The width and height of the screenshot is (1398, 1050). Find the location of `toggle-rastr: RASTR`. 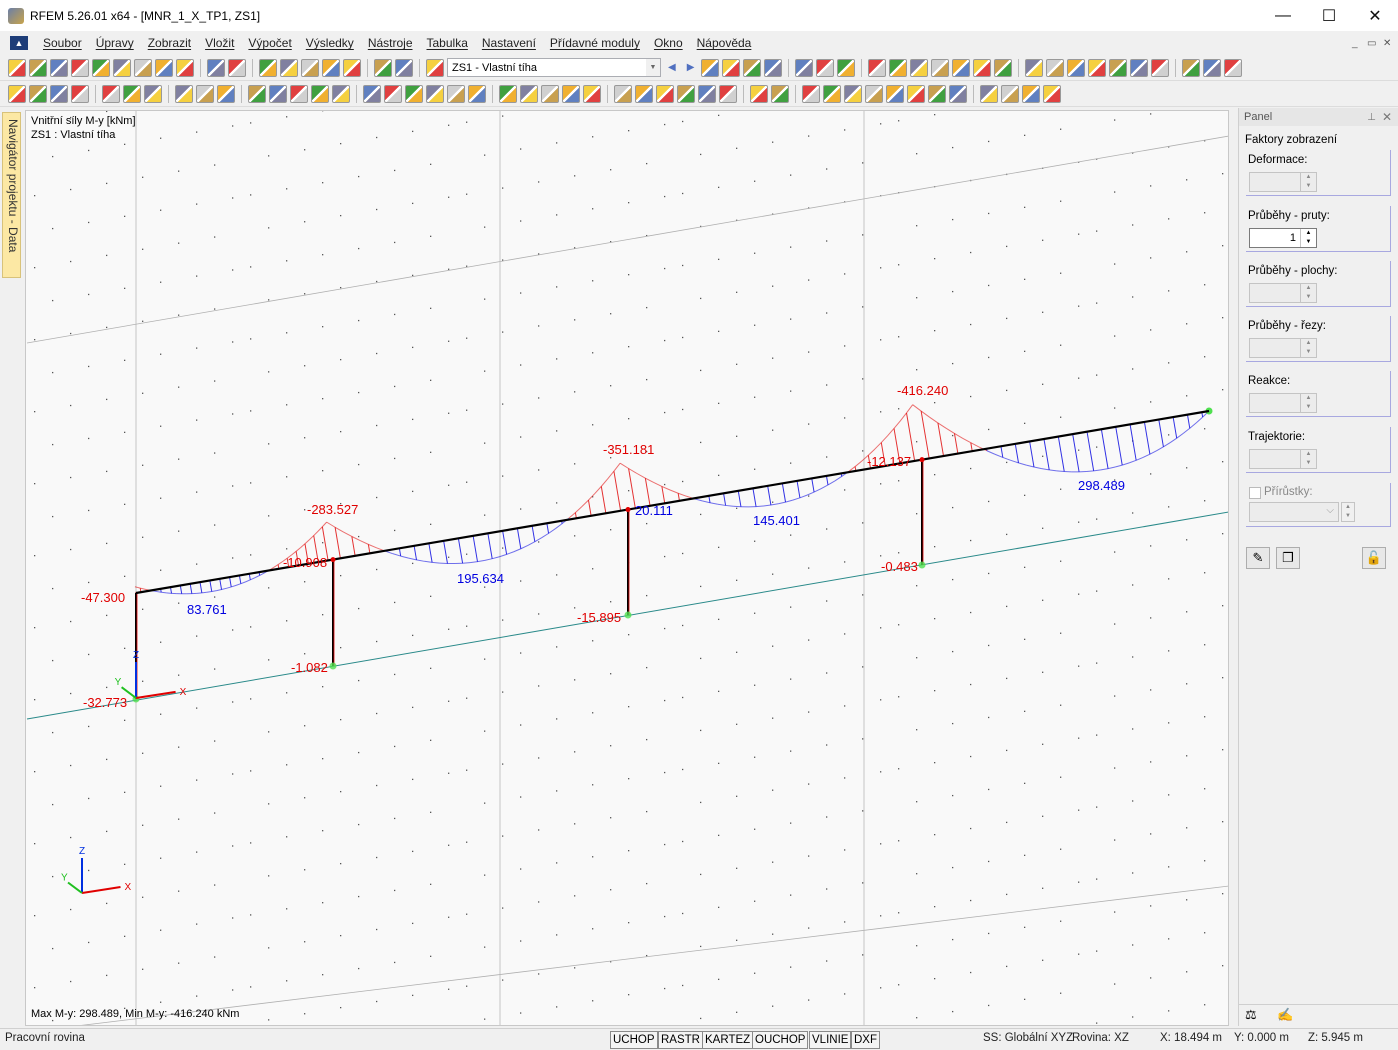

toggle-rastr: RASTR is located at coordinates (680, 1040).